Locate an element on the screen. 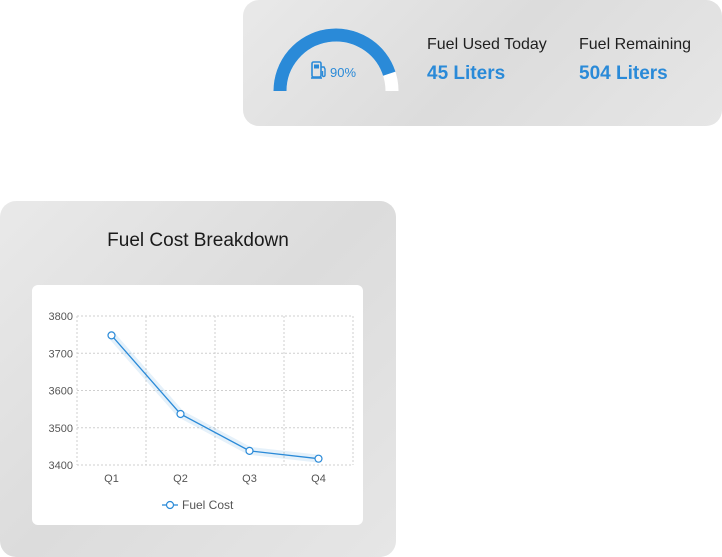 The width and height of the screenshot is (722, 557). y-tick-label: 3600 is located at coordinates (61, 392).